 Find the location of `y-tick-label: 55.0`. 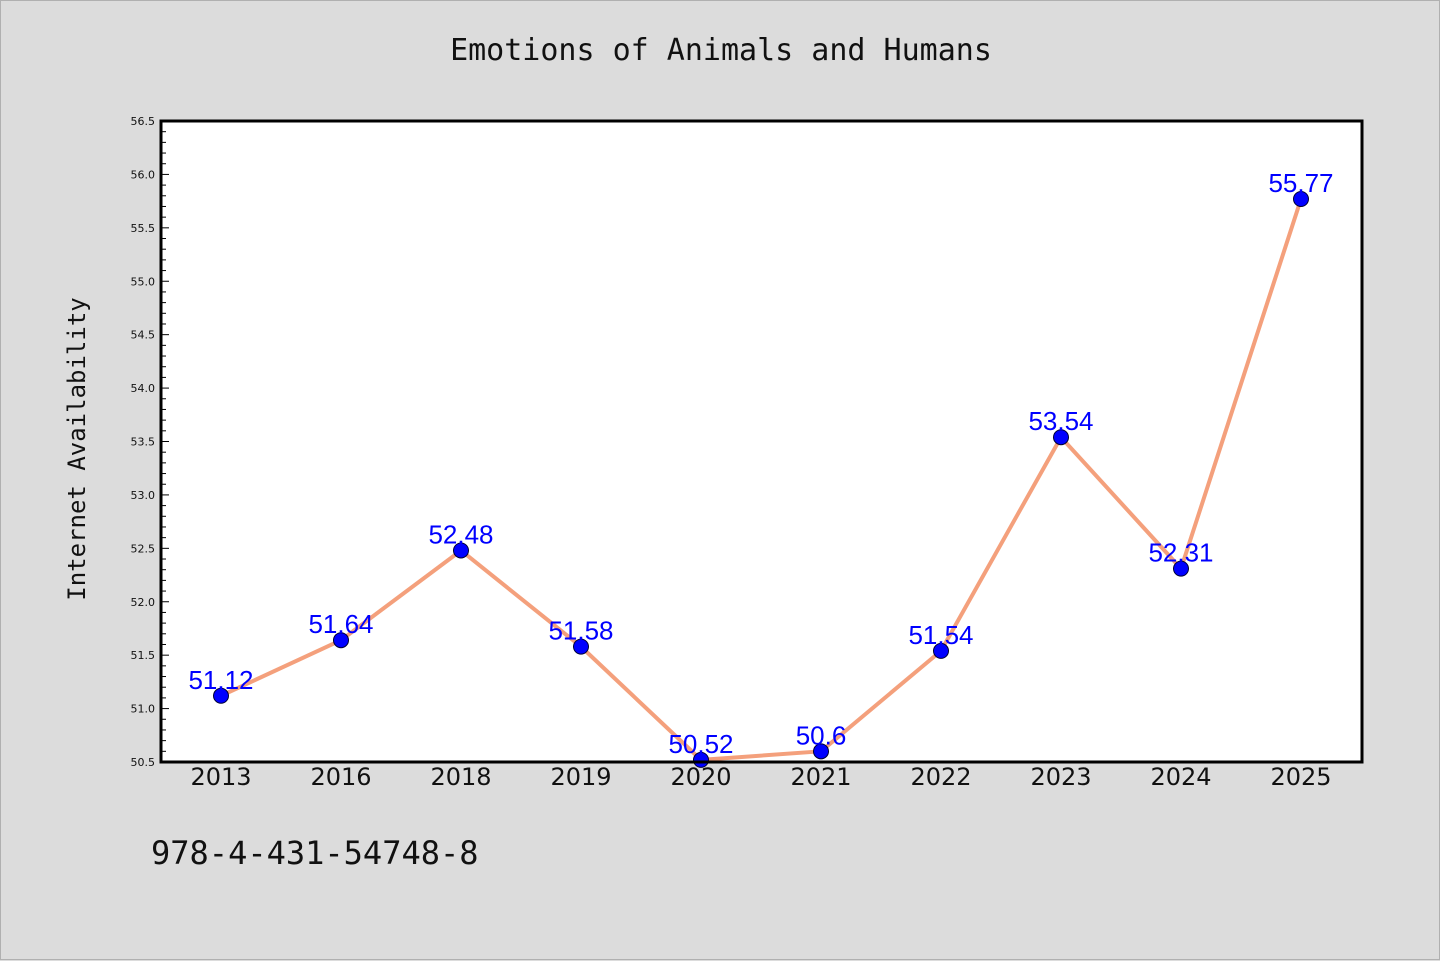

y-tick-label: 55.0 is located at coordinates (143, 281).